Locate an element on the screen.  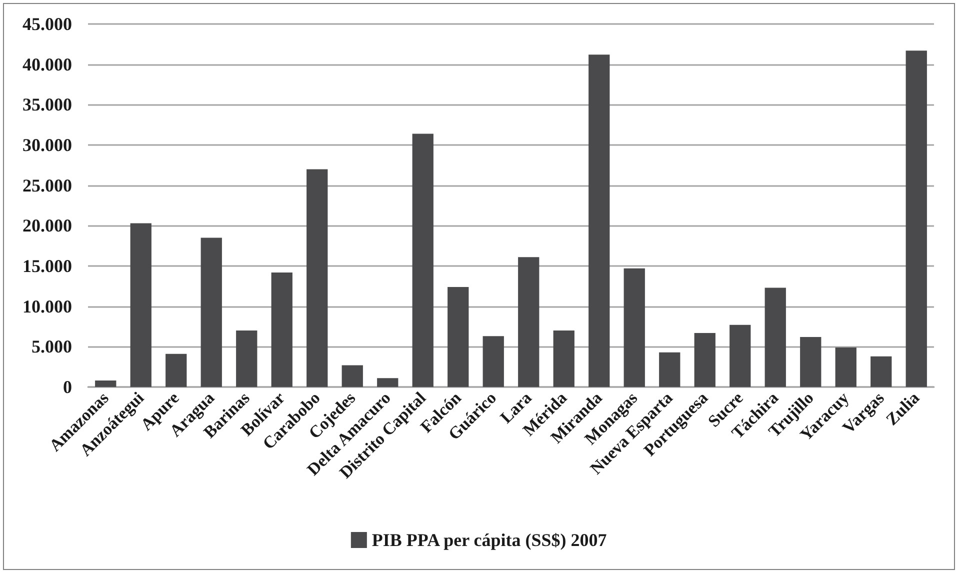
y-tick-label: 0 is located at coordinates (67, 387).